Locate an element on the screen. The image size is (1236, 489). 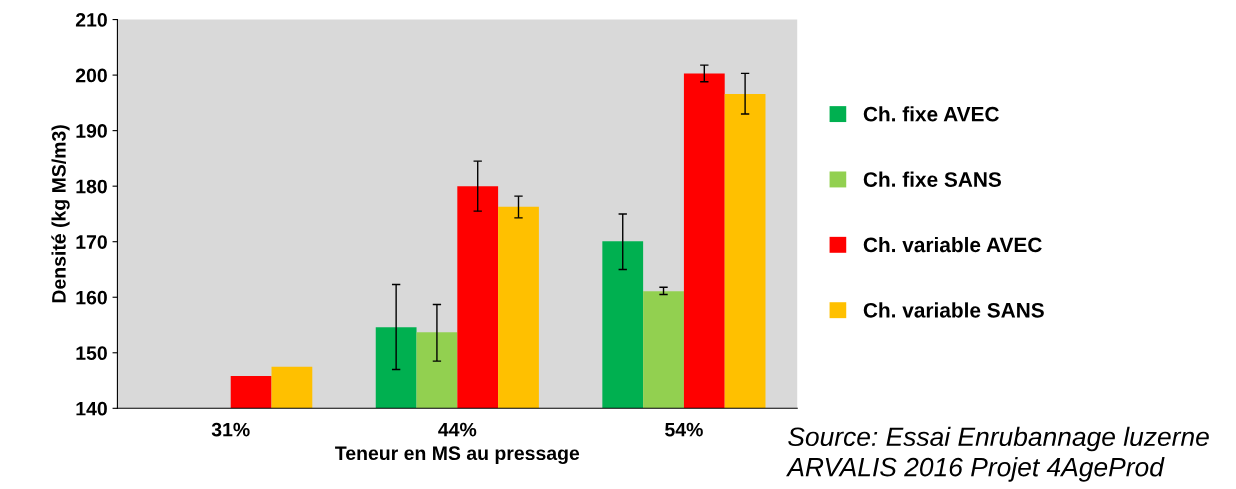
x-tick-label: 54% is located at coordinates (684, 429).